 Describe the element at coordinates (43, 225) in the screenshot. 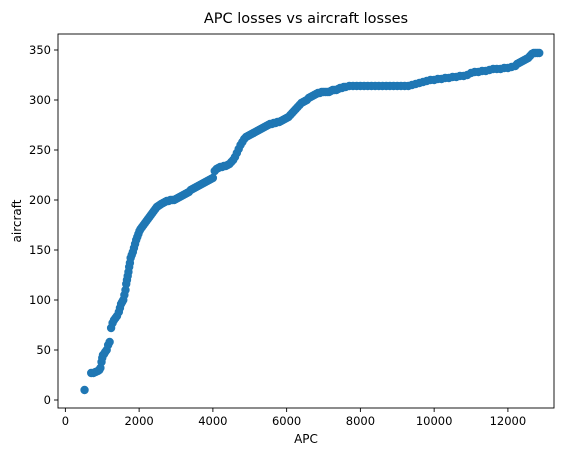

I see `y-axis-ticks: 0 50 100 150 200 250 300 350` at that location.